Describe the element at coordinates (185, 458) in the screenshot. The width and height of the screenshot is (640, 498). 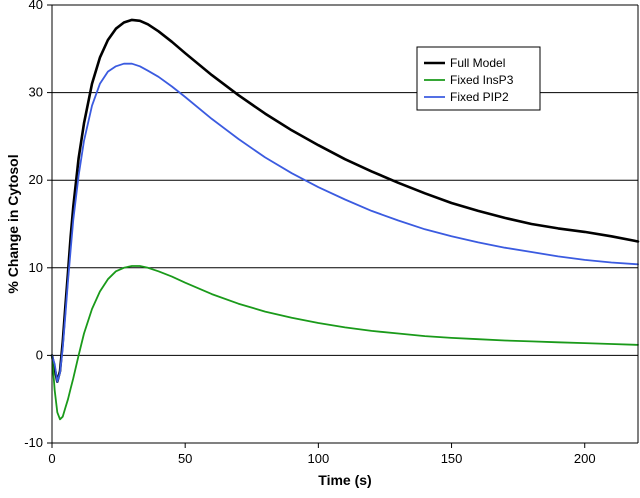
I see `x-tick-label: 50` at that location.